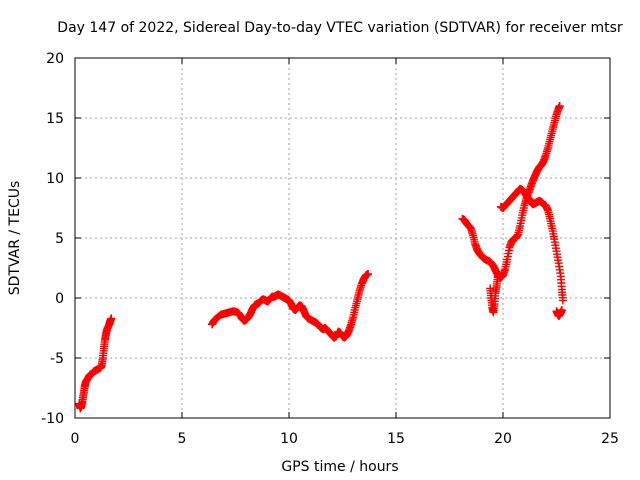 Image resolution: width=640 pixels, height=480 pixels. Describe the element at coordinates (57, 359) in the screenshot. I see `y-tick-label: -5` at that location.